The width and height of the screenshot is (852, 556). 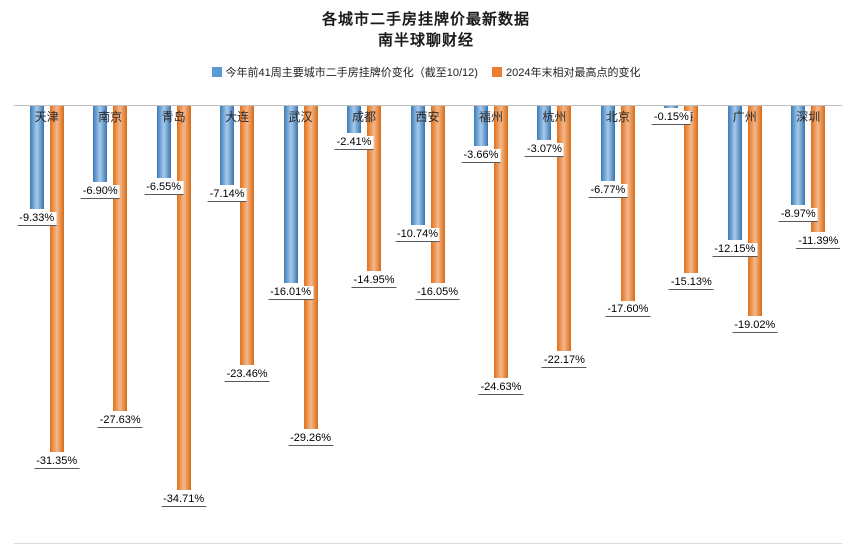 I want to click on value-label-current-成都: -2.41%, so click(x=354, y=143).